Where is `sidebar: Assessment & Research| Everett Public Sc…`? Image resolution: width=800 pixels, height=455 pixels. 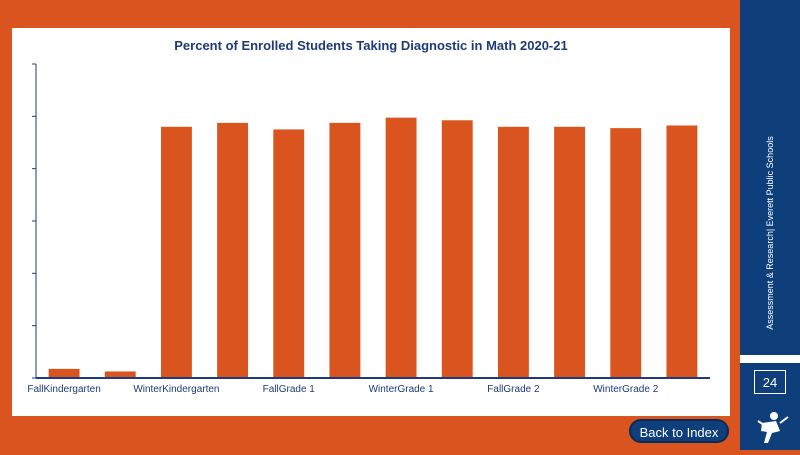
sidebar: Assessment & Research| Everett Public Sc… is located at coordinates (770, 225).